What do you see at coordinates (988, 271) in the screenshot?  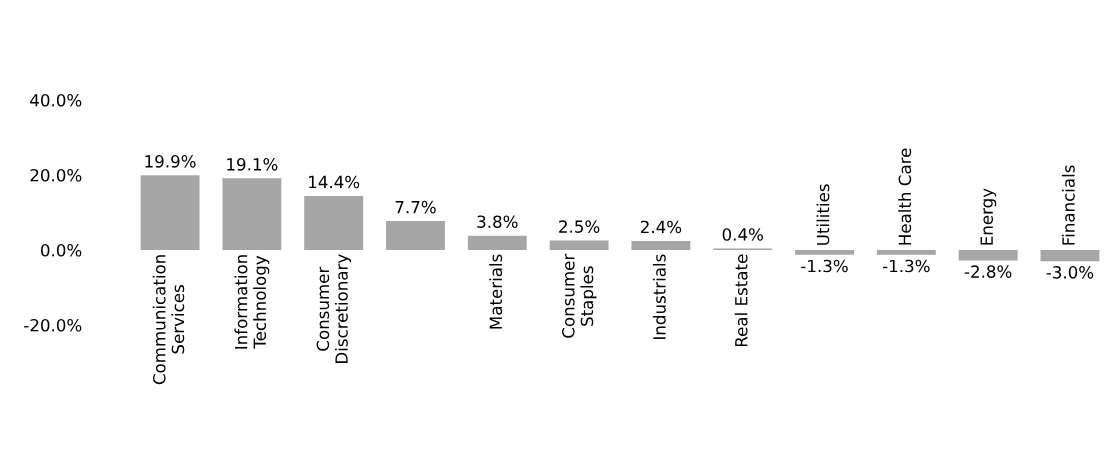 I see `data-label: -2.8%` at bounding box center [988, 271].